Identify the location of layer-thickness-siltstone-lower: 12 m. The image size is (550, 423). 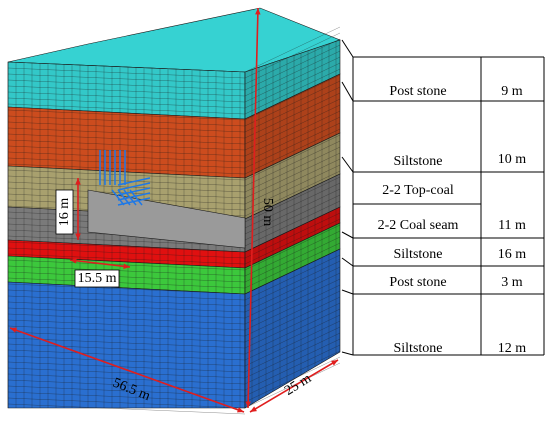
(512, 348).